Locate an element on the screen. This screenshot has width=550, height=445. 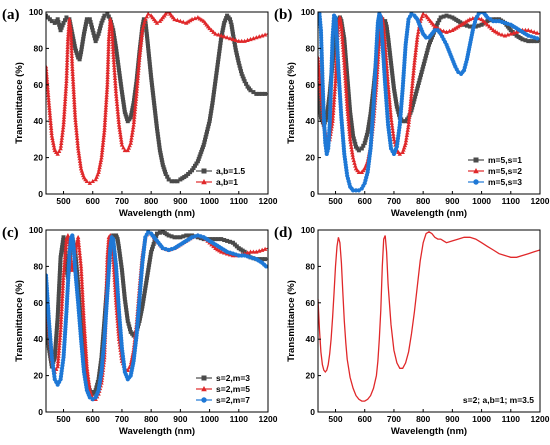
y-tick-label: 60 is located at coordinates (39, 303).